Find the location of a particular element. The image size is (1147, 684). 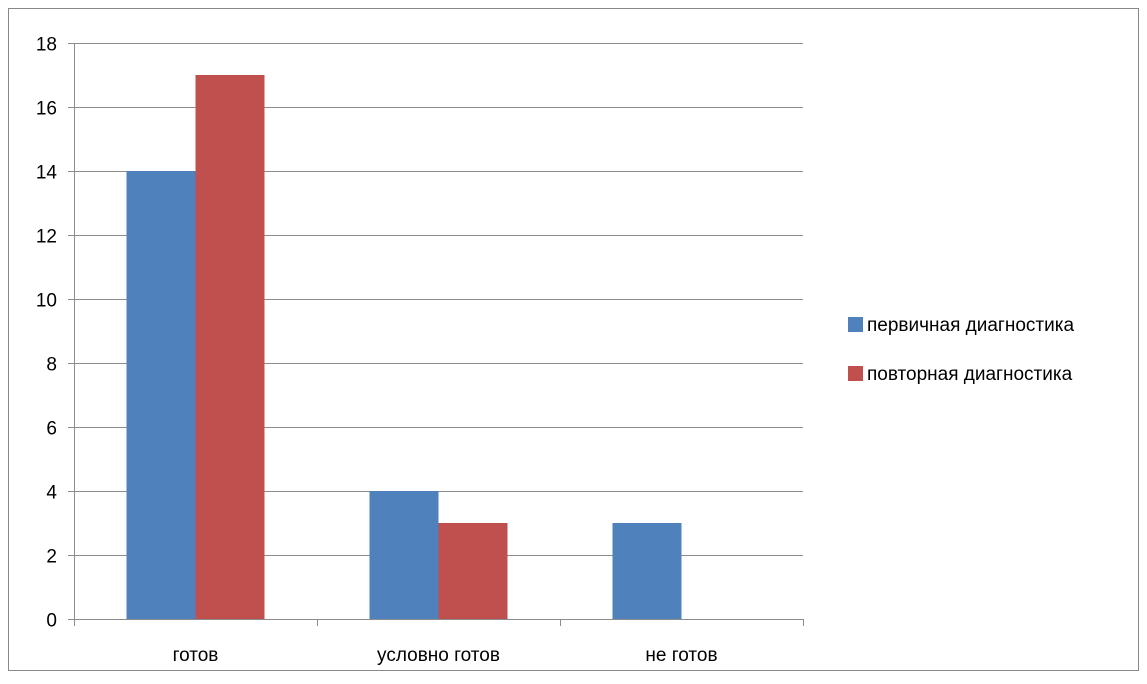

y-tick-label: 10 is located at coordinates (46, 301).